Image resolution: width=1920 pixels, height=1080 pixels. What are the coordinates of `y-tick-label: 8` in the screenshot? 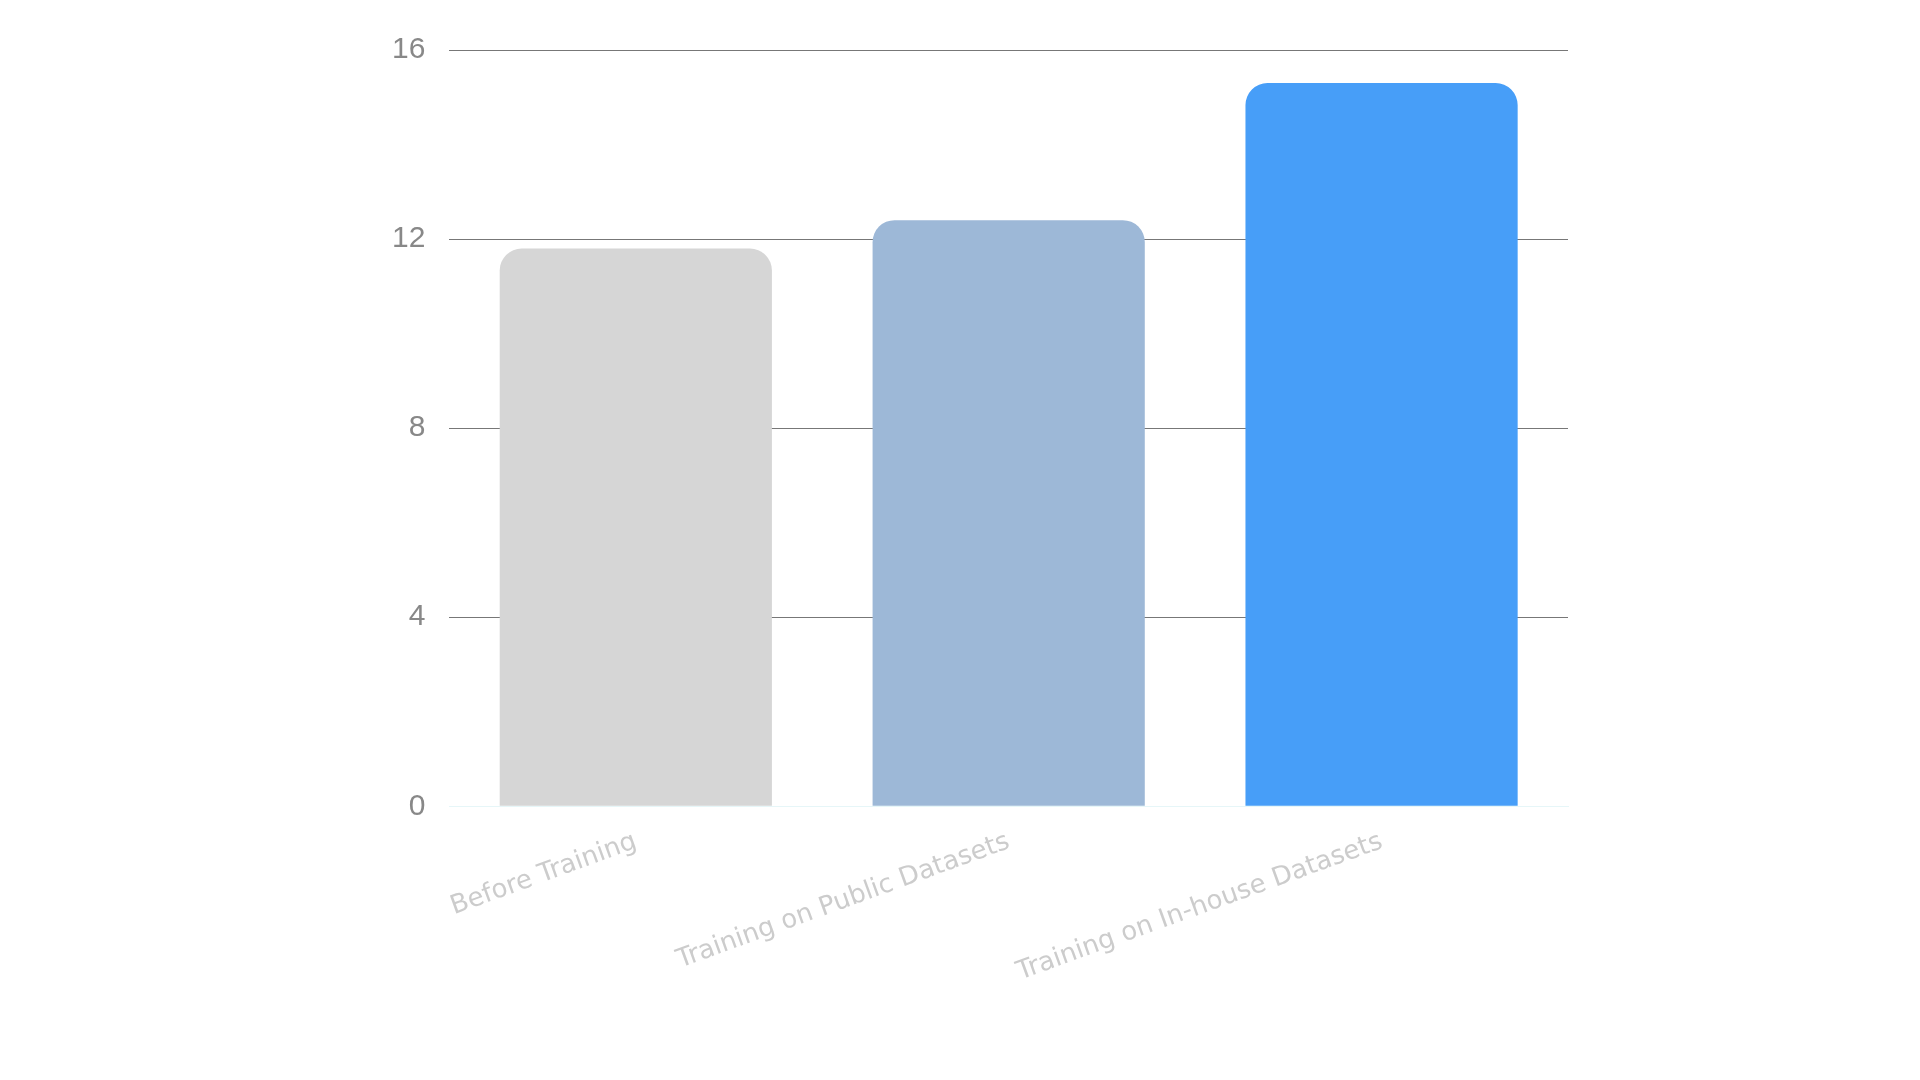 It's located at (417, 426).